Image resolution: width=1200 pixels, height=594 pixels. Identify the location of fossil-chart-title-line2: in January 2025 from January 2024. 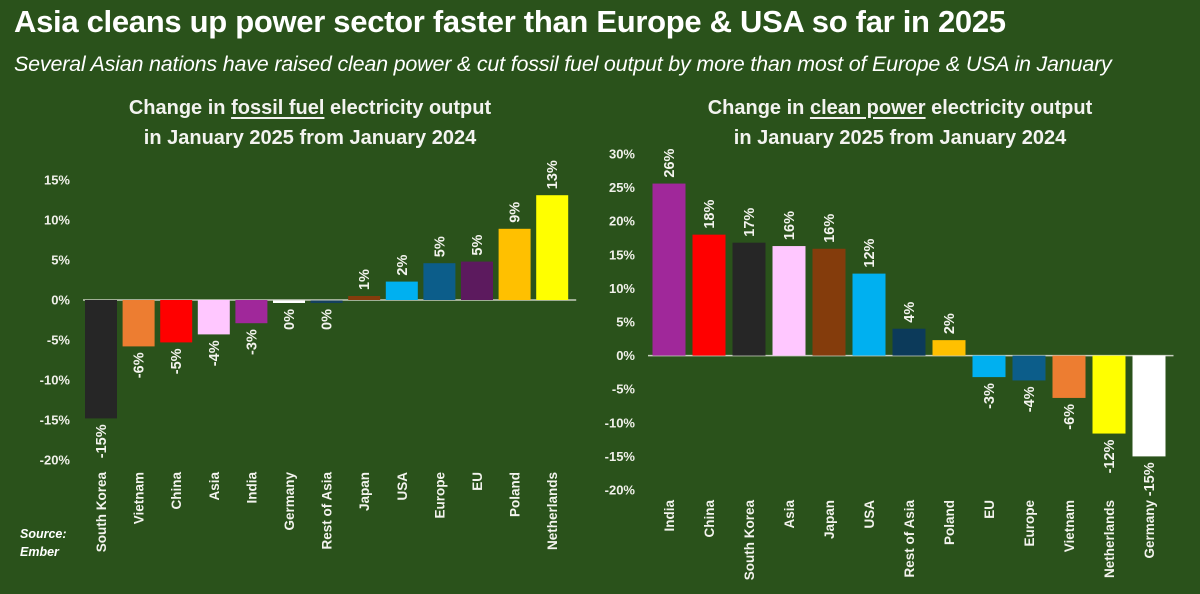
(310, 138).